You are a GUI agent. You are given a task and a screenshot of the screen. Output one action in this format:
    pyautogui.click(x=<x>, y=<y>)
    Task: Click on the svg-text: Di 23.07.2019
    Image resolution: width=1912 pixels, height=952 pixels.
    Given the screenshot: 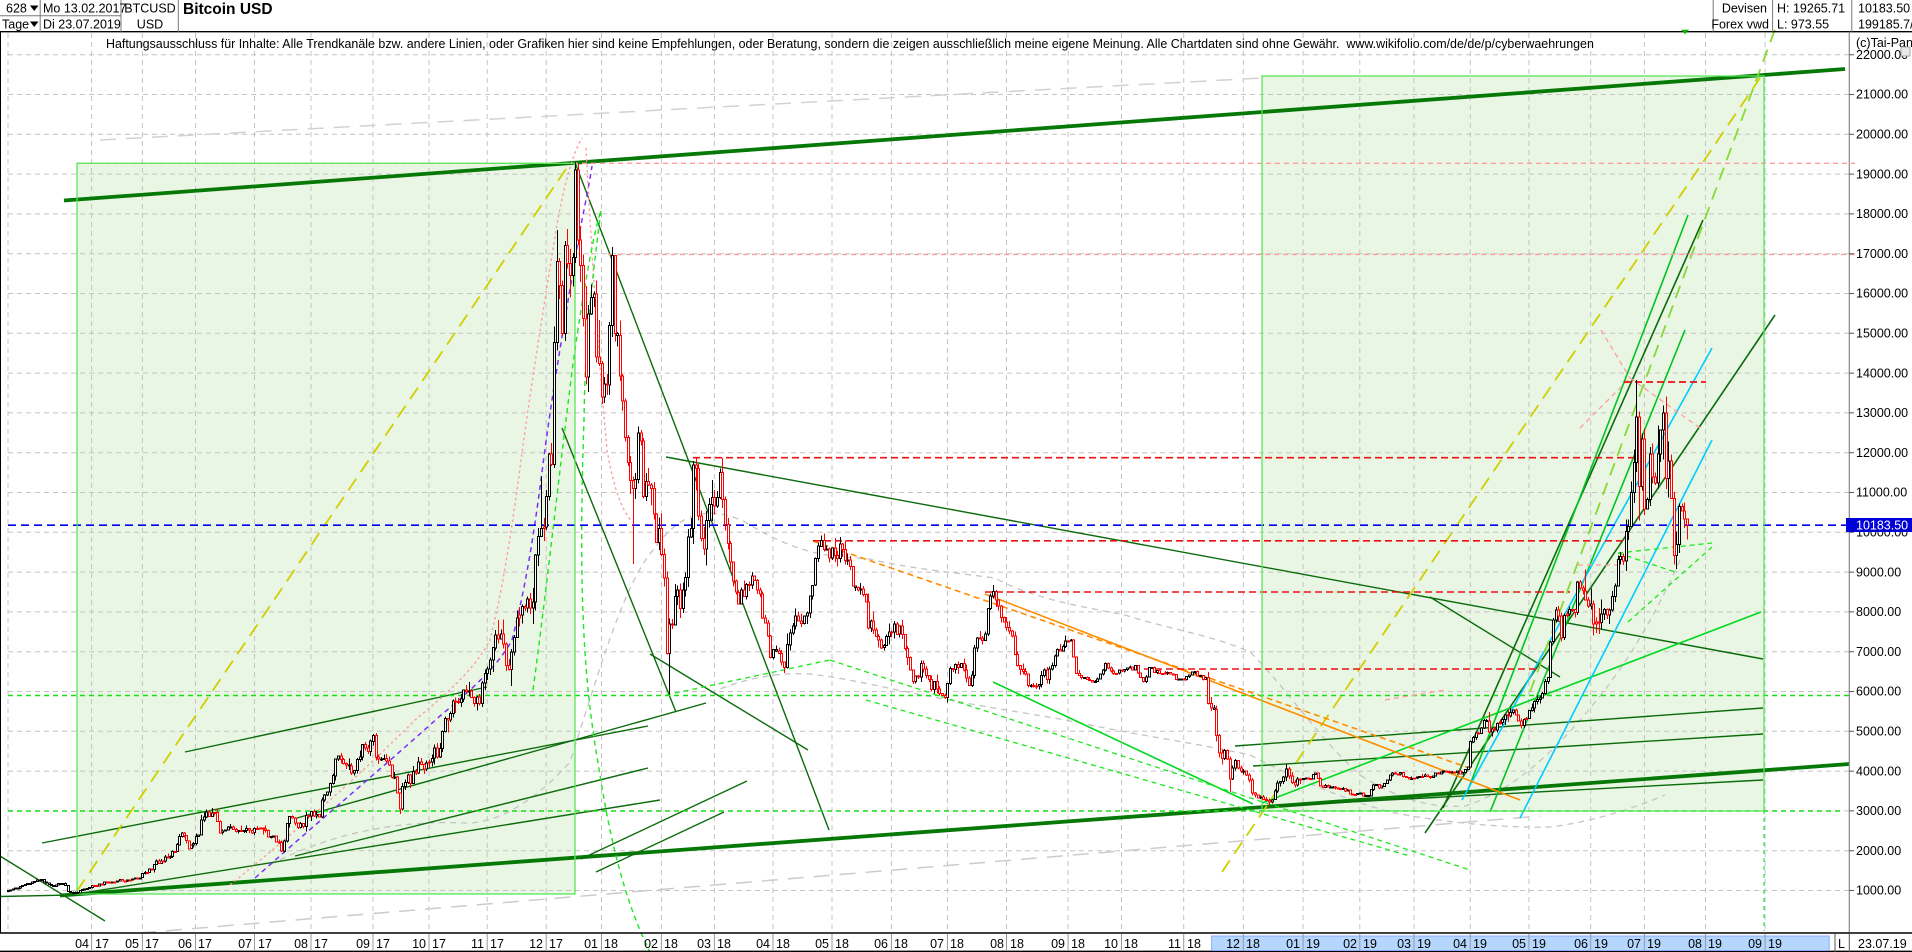 What is the action you would take?
    pyautogui.click(x=82, y=25)
    